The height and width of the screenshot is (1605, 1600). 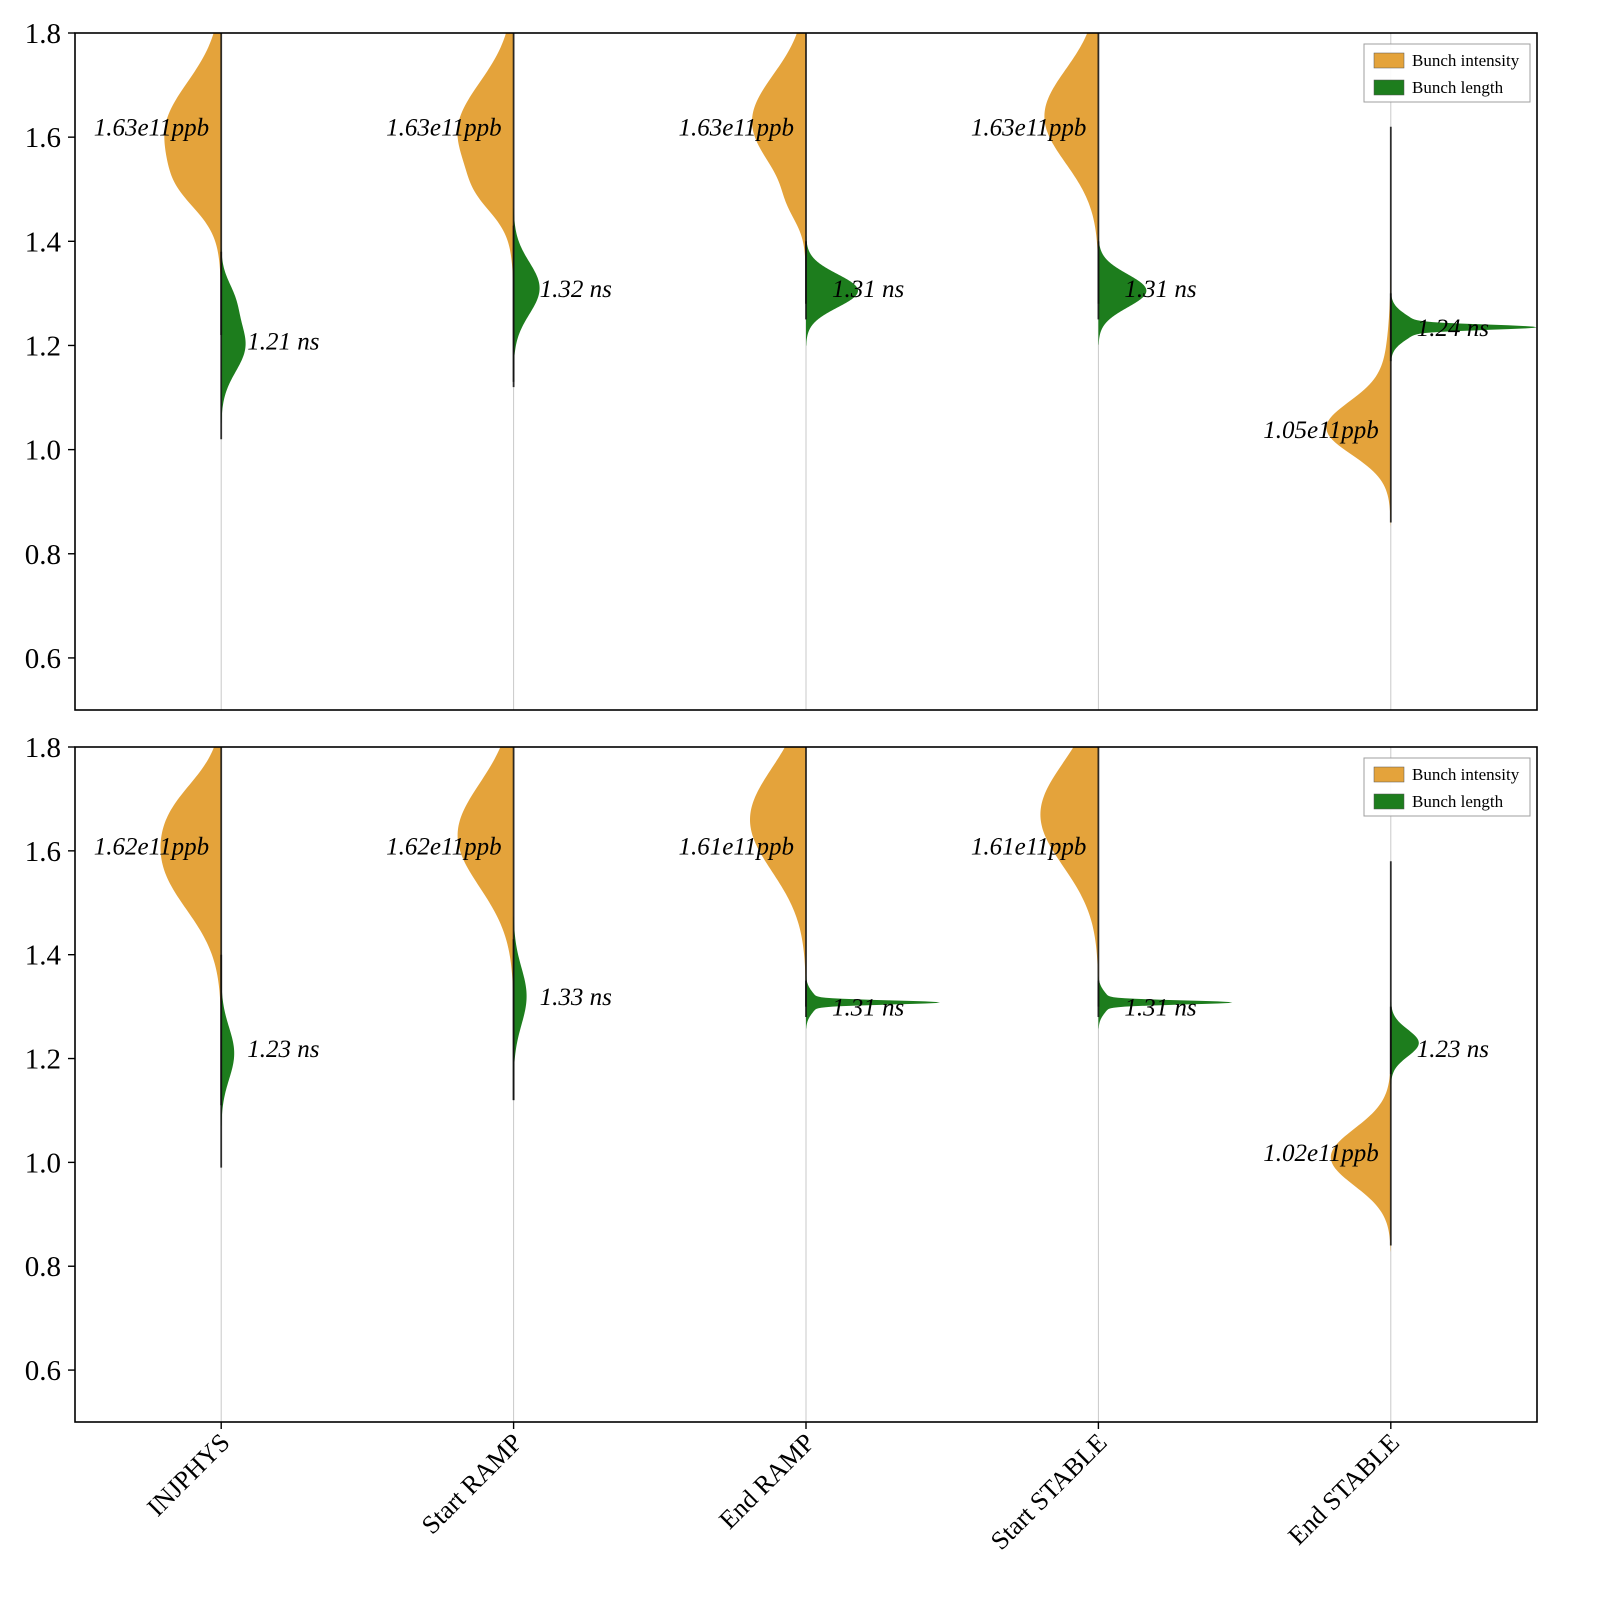 I want to click on annotation-length: 1.24 ns, so click(x=1453, y=328).